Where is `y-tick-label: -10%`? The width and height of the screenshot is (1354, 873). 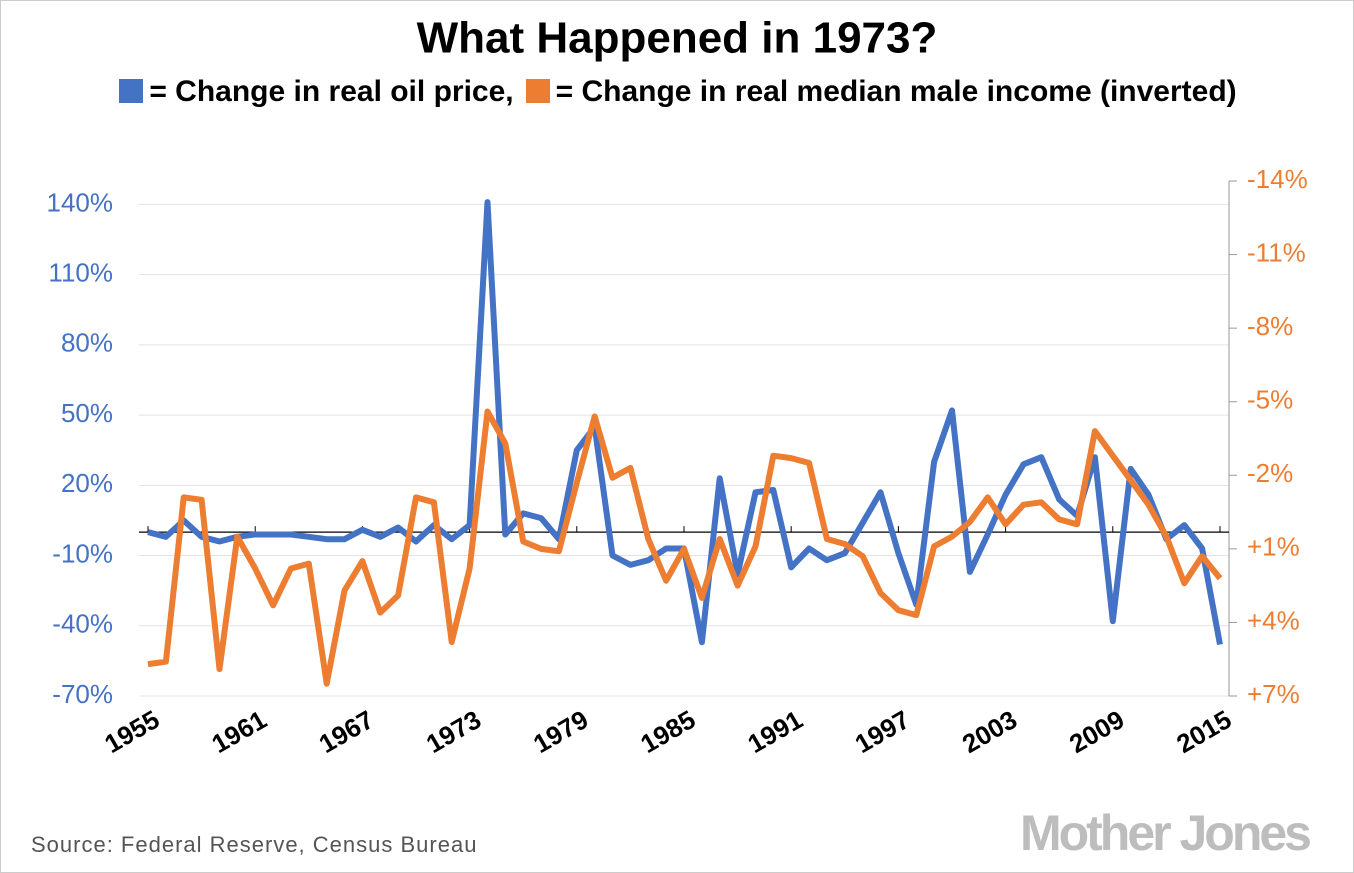
y-tick-label: -10% is located at coordinates (82, 553).